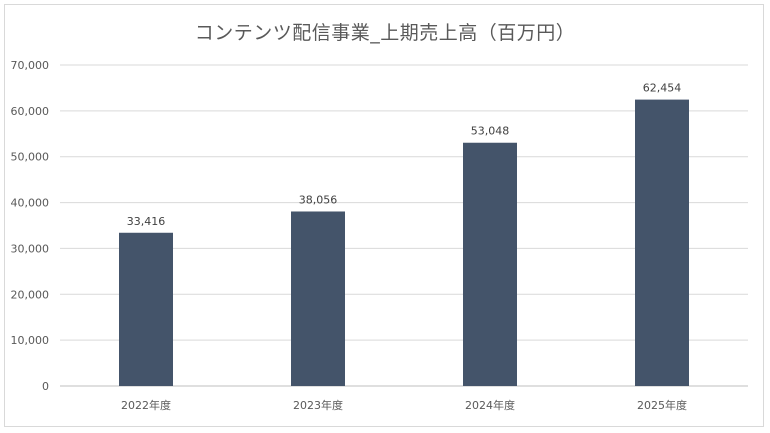  Describe the element at coordinates (662, 405) in the screenshot. I see `x-tick-label: 2025年度` at that location.